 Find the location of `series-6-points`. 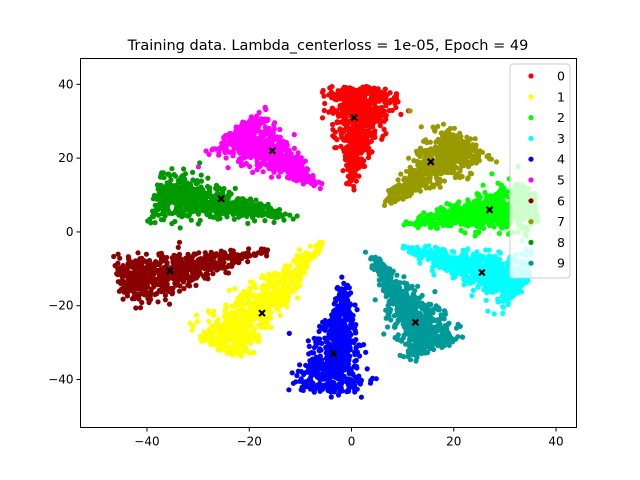

series-6-points is located at coordinates (191, 275).